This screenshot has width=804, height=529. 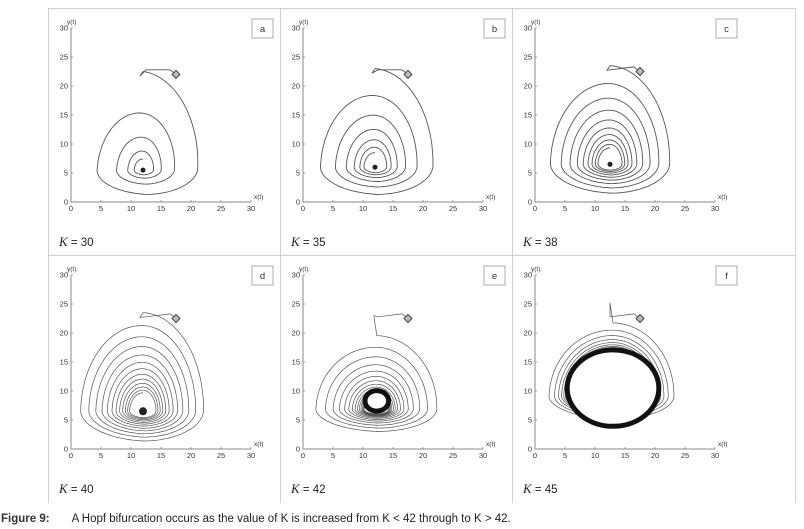 I want to click on phase-plot-d: 0 5 10 15 20 25 30 0 5 10 15 20 25 30 x(t) y(t) d, so click(x=167, y=362).